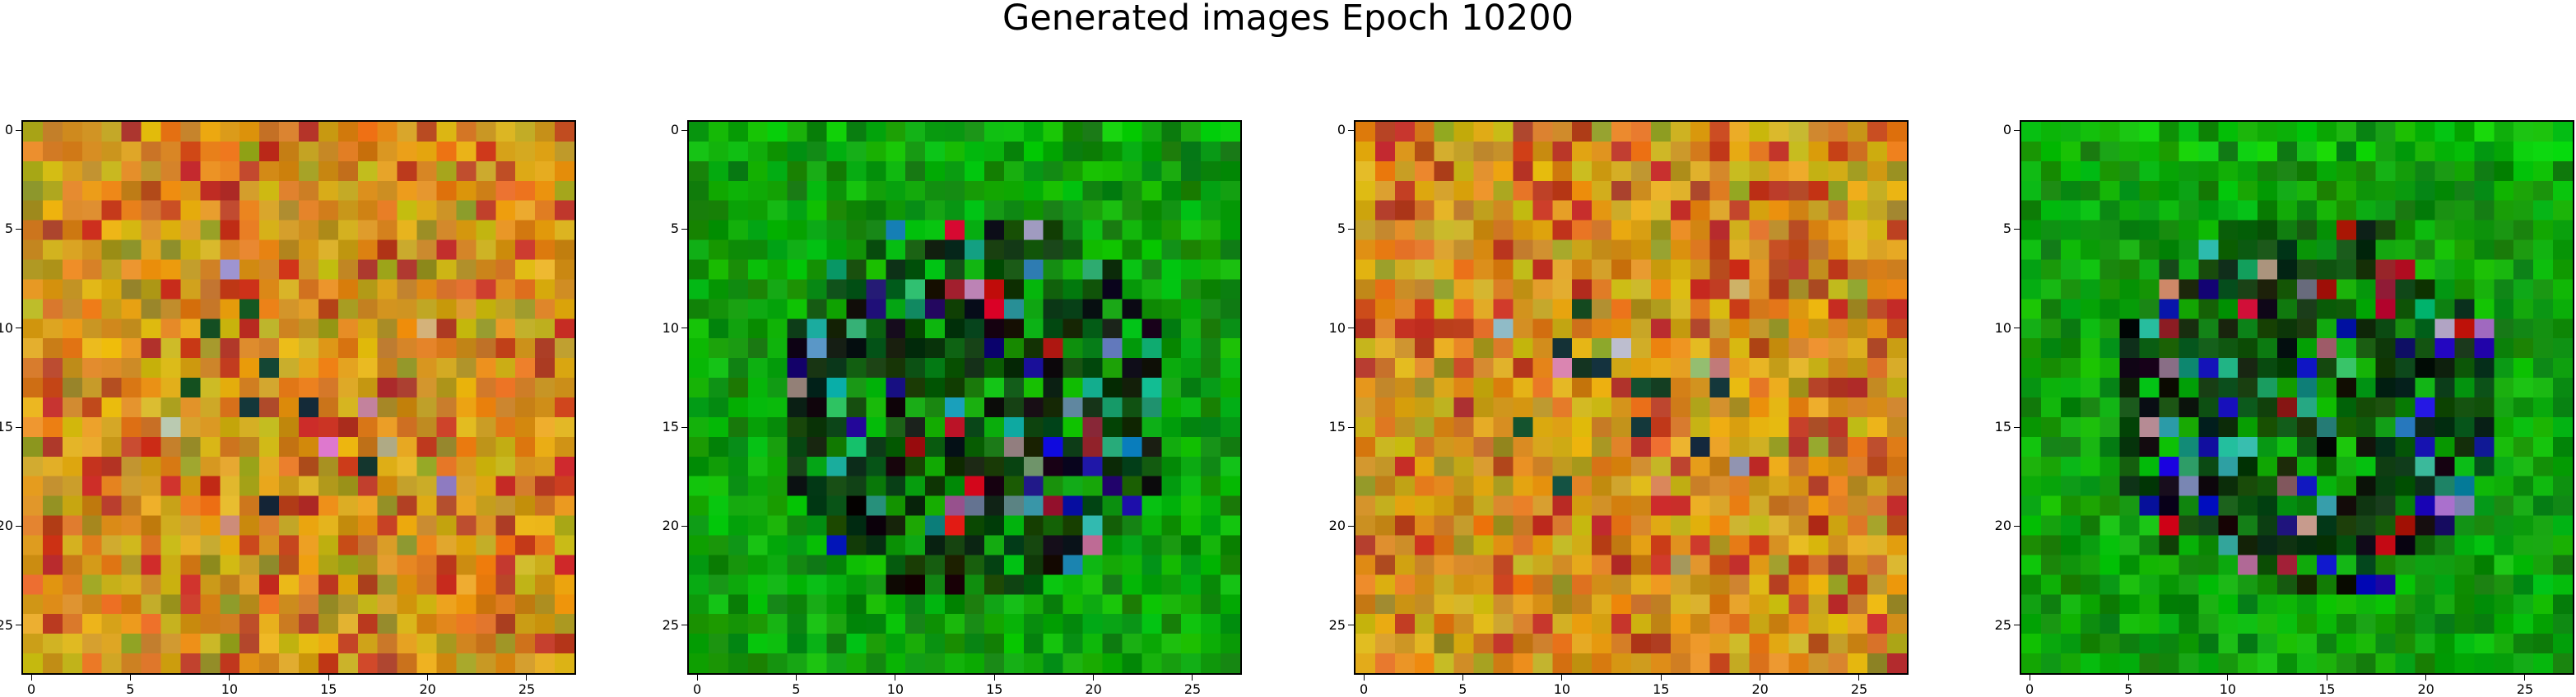  What do you see at coordinates (994, 689) in the screenshot?
I see `generated-image-2-x-tick-label: 15` at bounding box center [994, 689].